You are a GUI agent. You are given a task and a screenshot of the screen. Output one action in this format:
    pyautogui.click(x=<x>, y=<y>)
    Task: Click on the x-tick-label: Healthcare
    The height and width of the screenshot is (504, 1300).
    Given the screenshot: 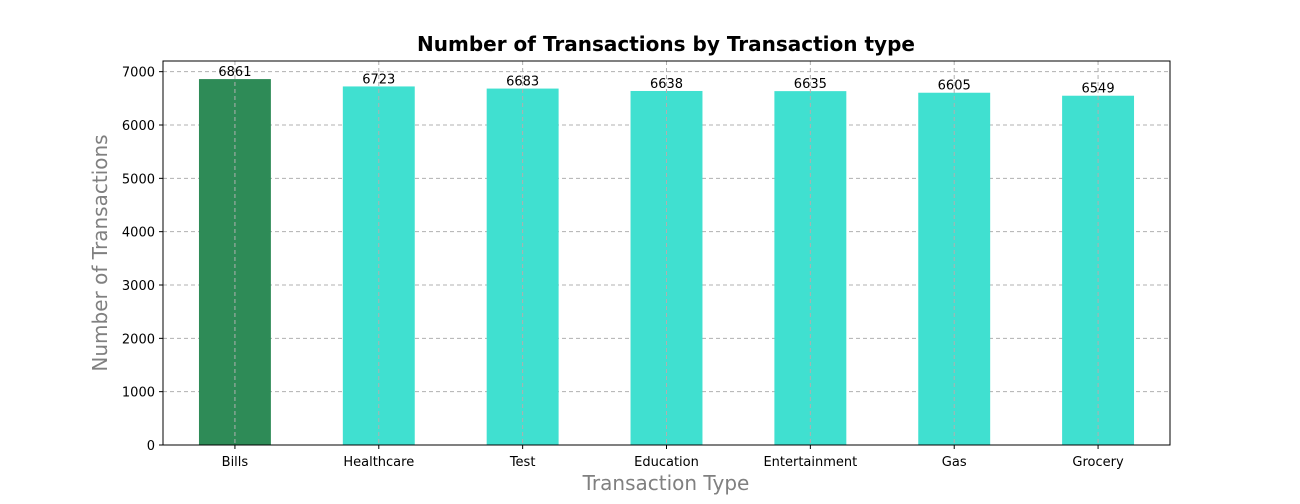 What is the action you would take?
    pyautogui.click(x=378, y=462)
    